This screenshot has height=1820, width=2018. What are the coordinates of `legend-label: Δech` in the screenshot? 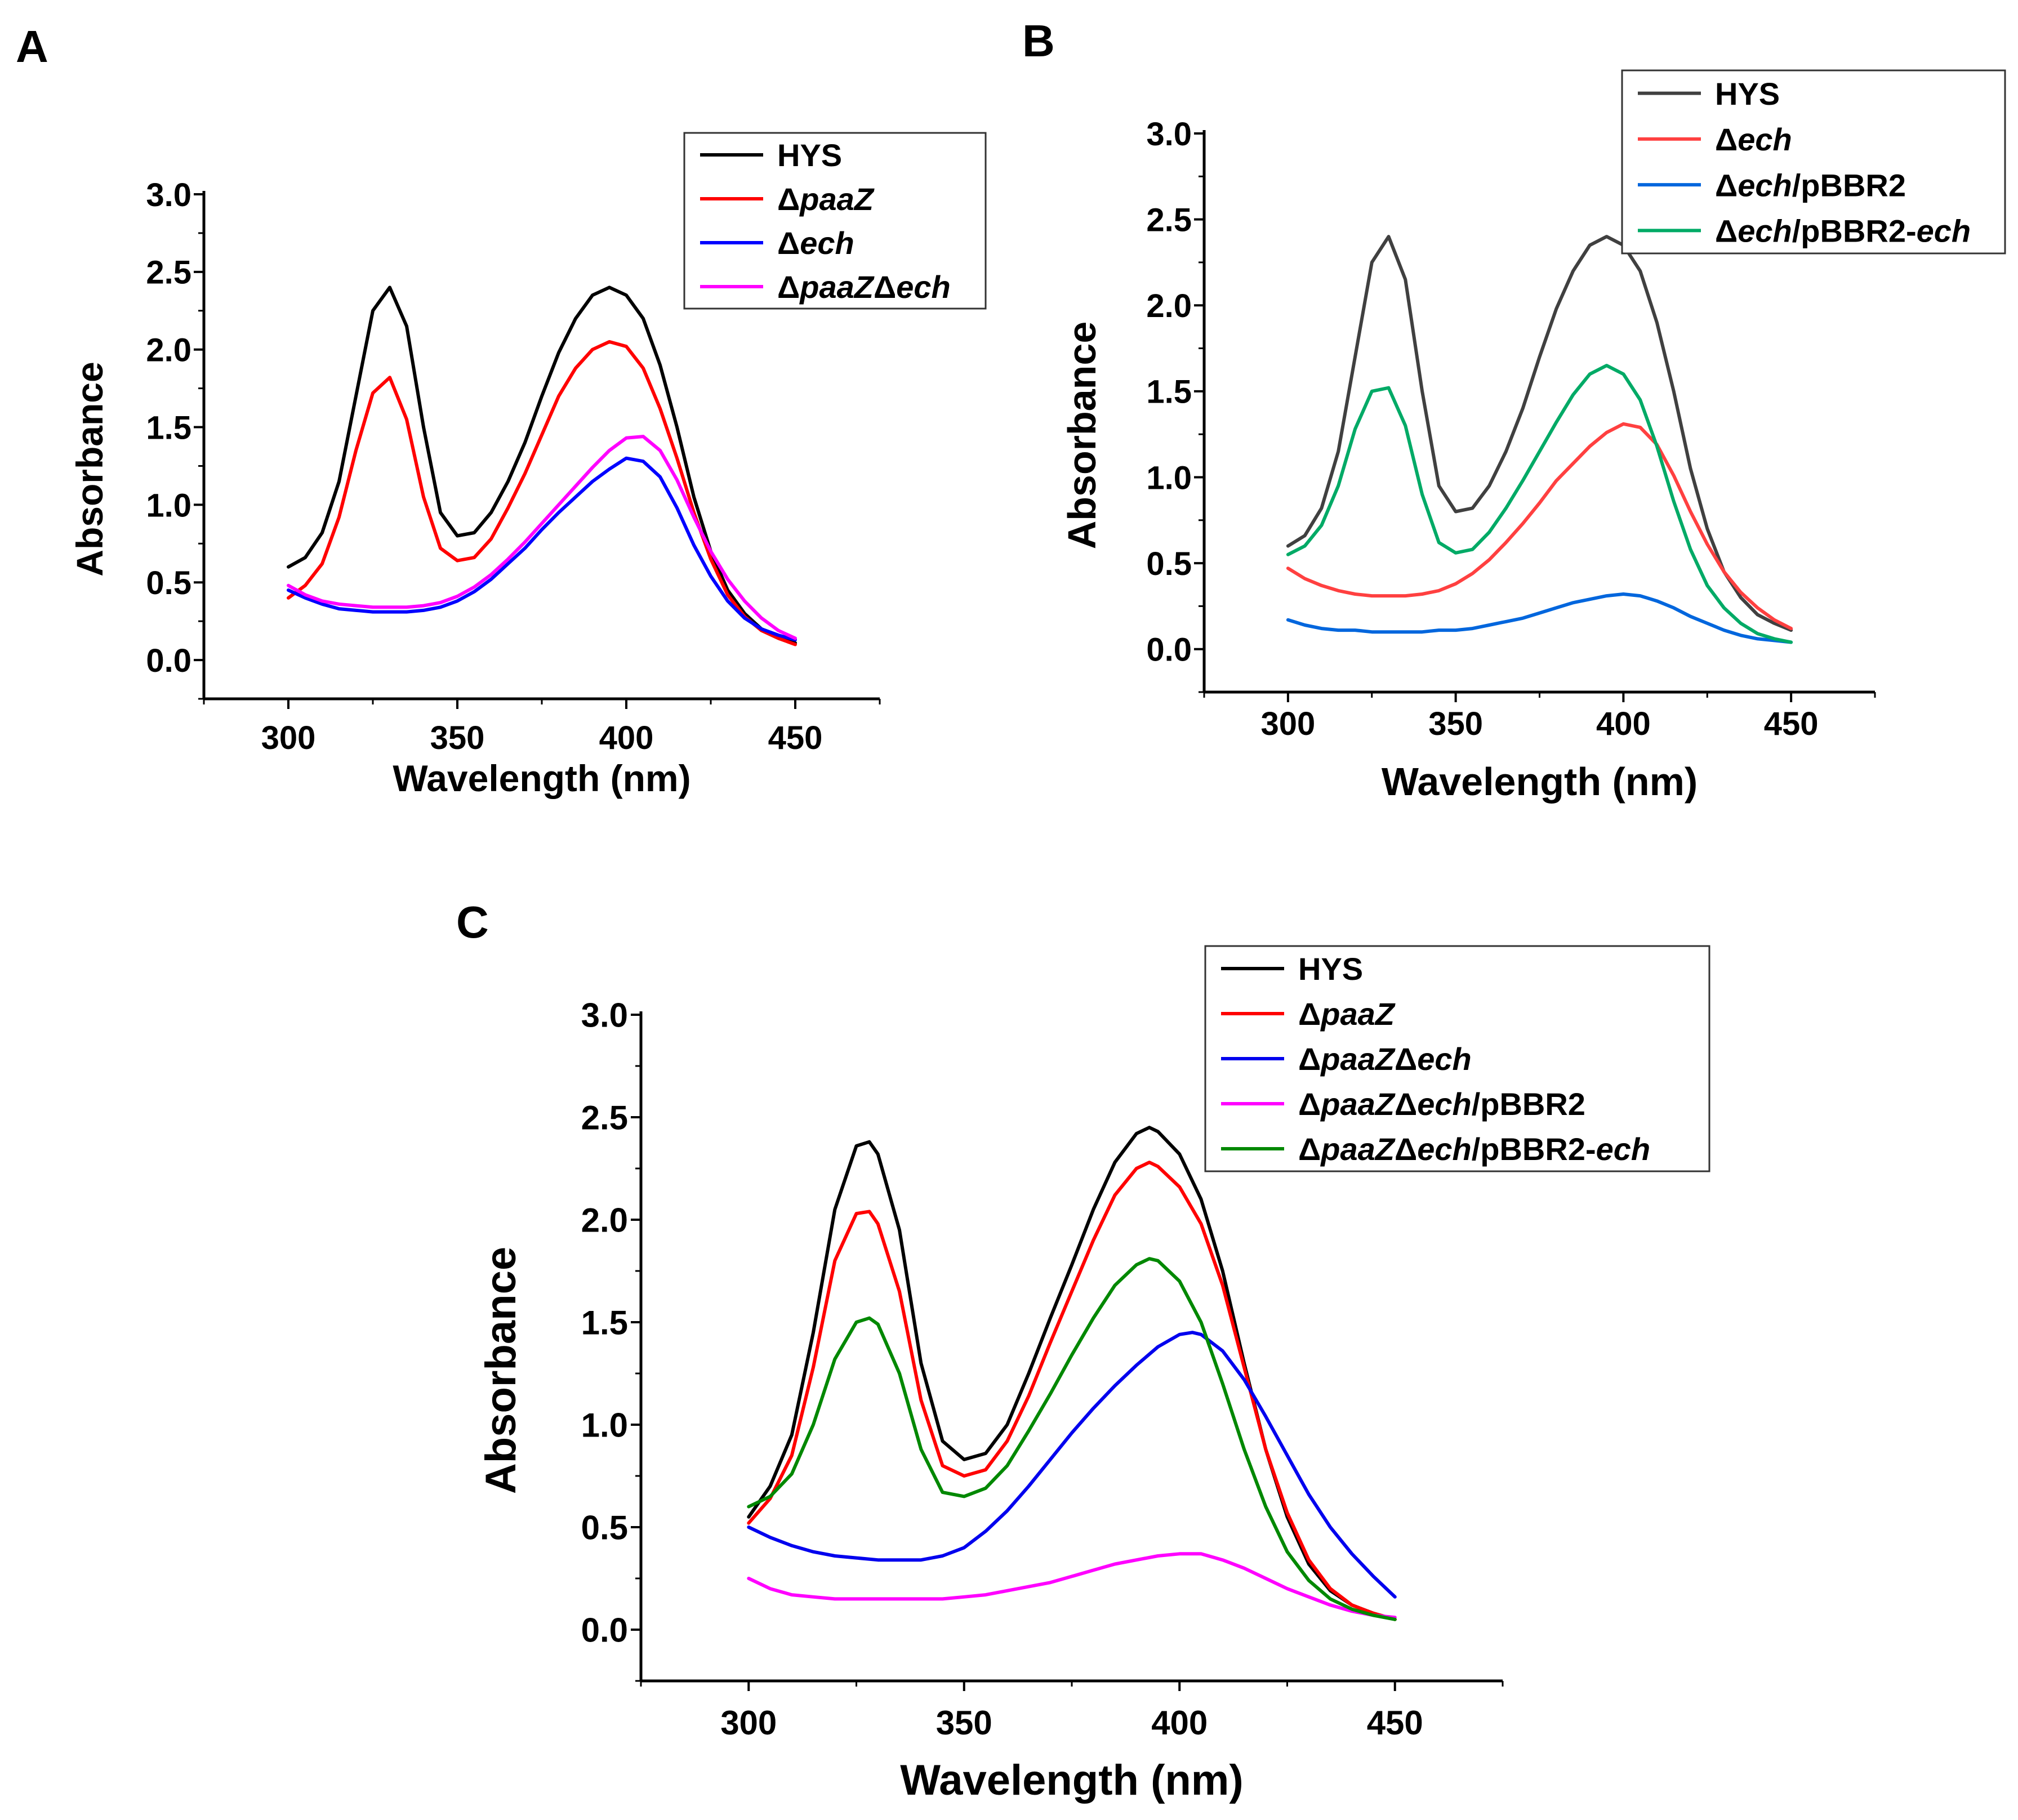 It's located at (815, 243).